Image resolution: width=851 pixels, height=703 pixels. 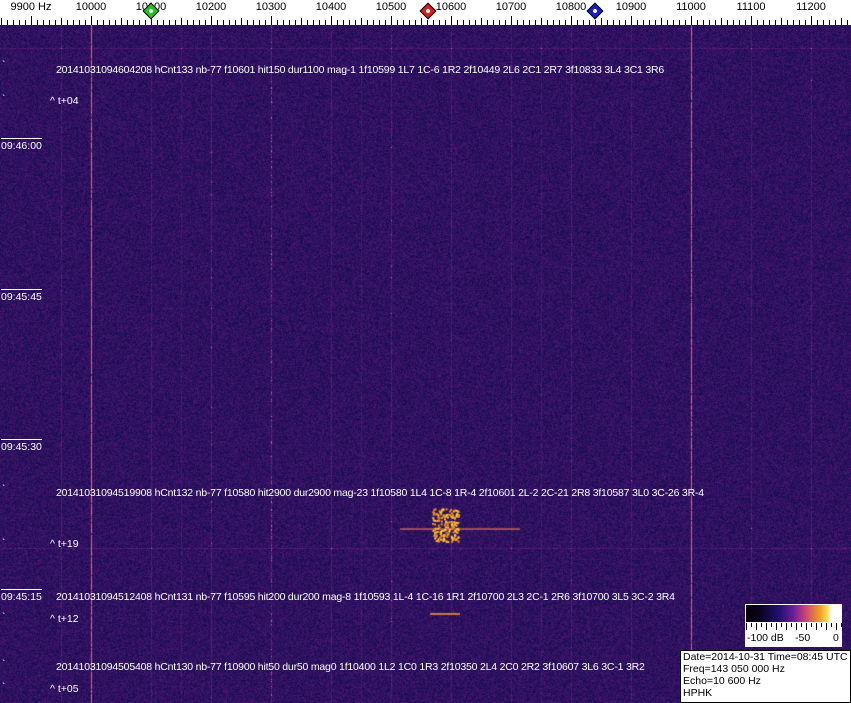 What do you see at coordinates (765, 657) in the screenshot?
I see `info-date-time: Date=2014-10-31 Time=08:45 UTC` at bounding box center [765, 657].